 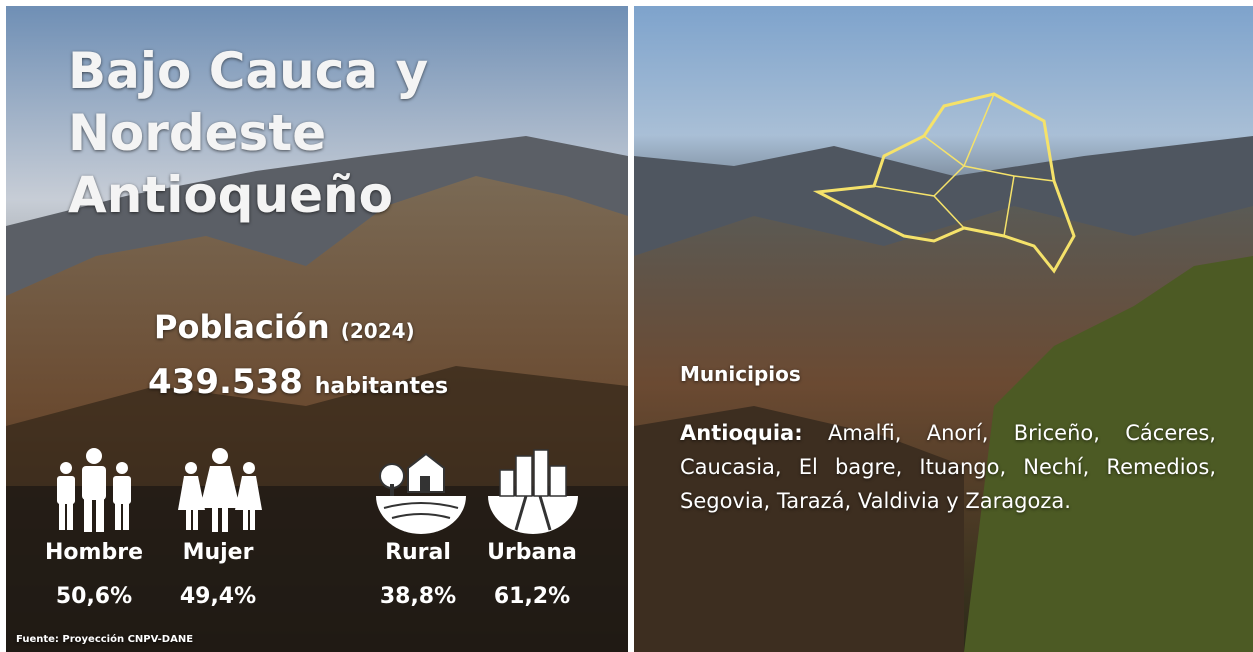 I want to click on stat-value: 61,2%, so click(x=532, y=596).